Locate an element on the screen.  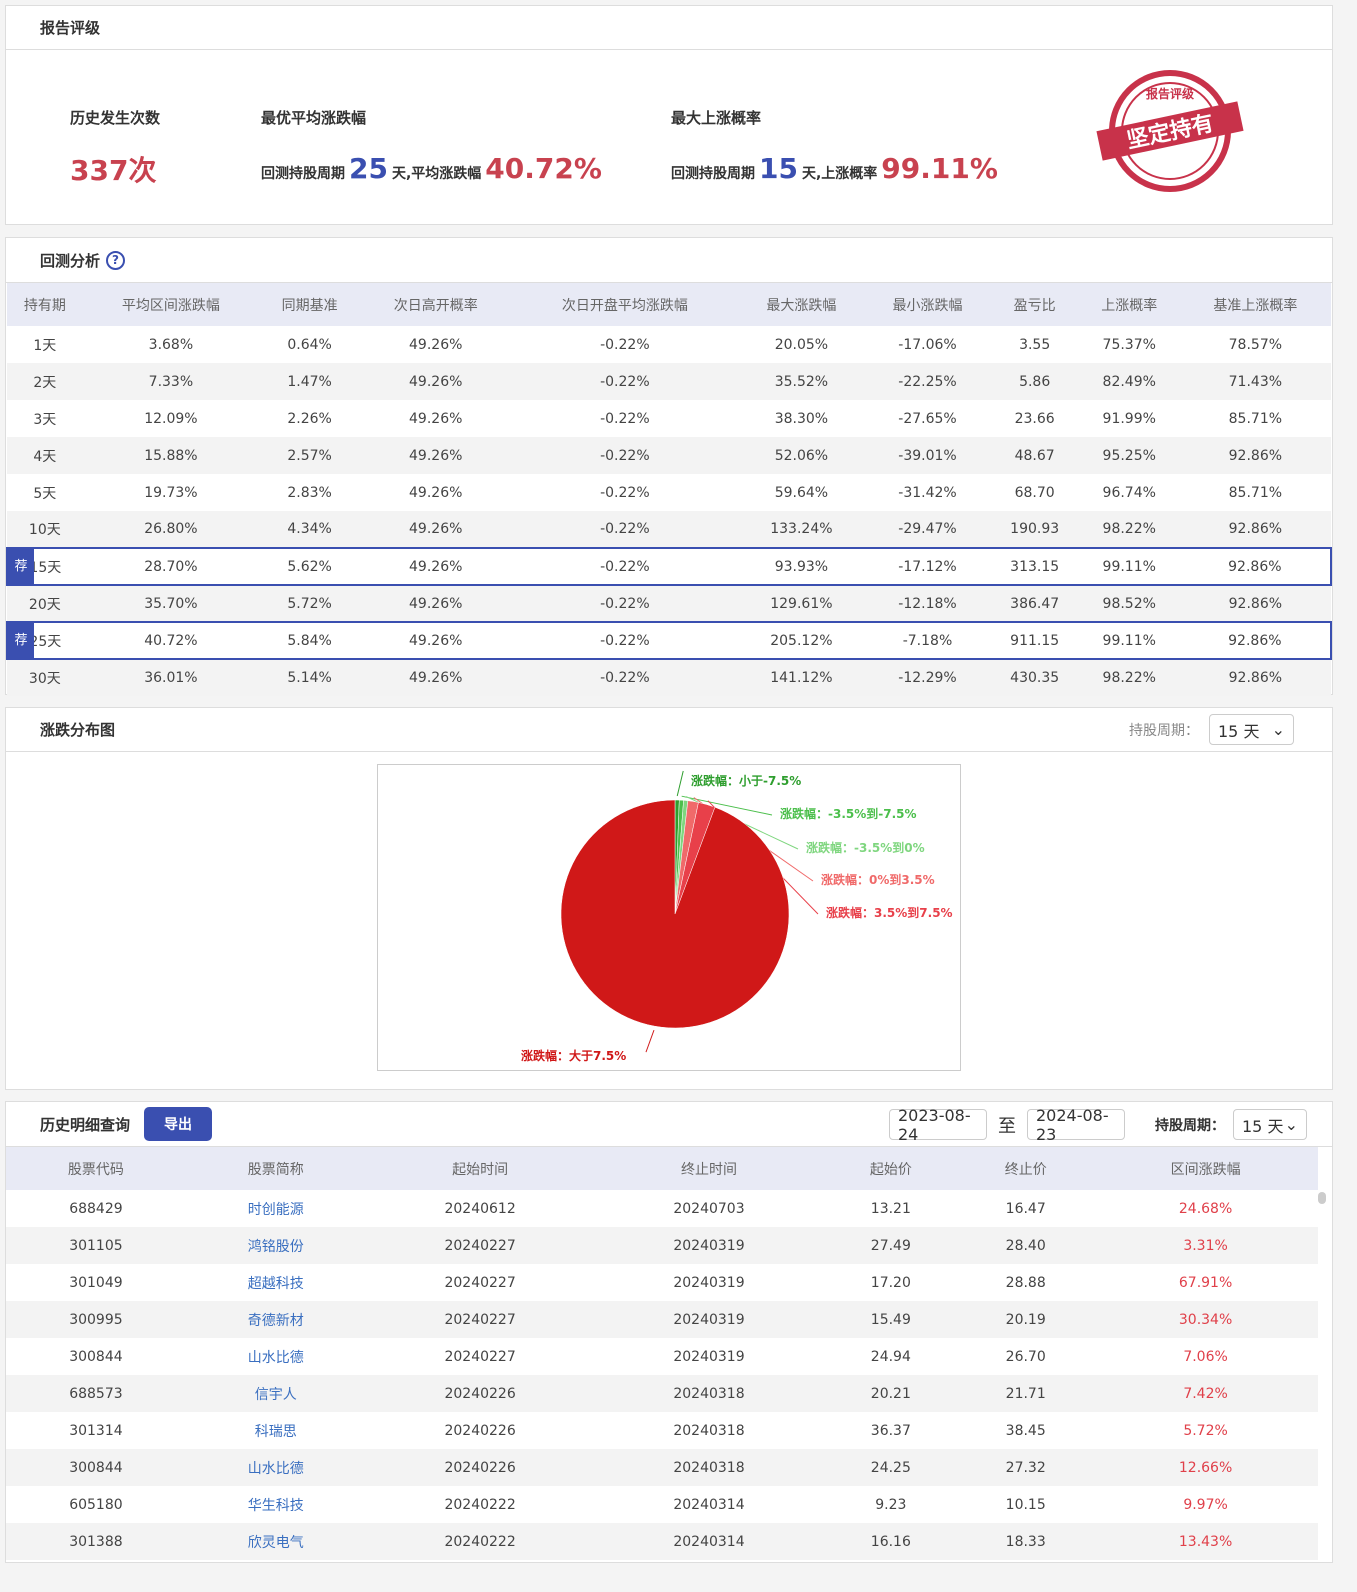
table-cell: 18.33 is located at coordinates (1026, 1541).